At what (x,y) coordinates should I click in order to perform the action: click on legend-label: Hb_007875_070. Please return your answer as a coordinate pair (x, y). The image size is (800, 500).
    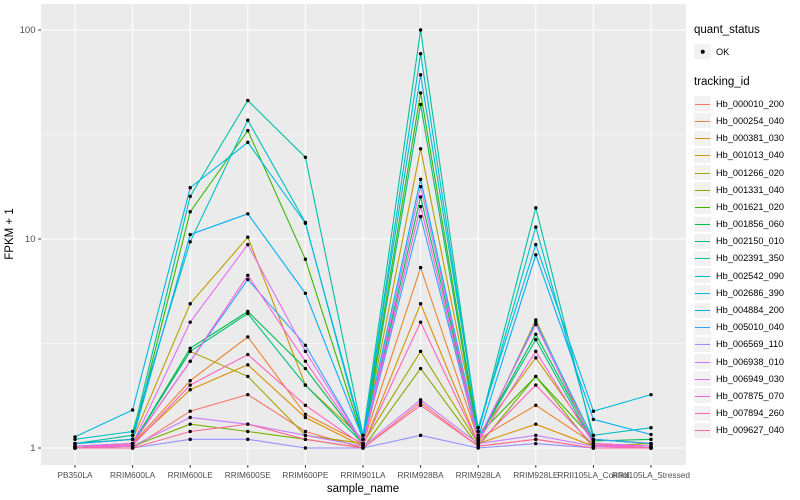
    Looking at the image, I should click on (750, 395).